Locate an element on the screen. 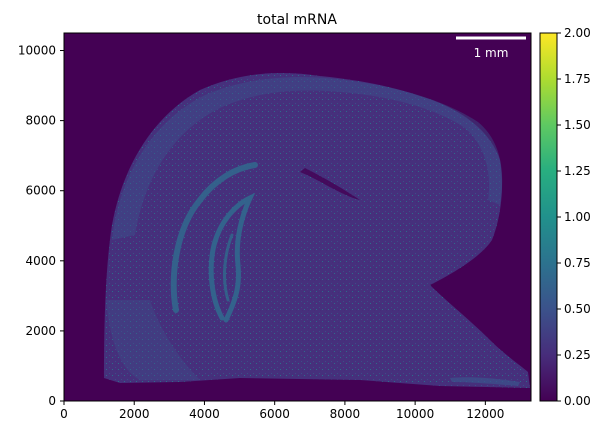 The image size is (604, 439). chart-title: total mRNA is located at coordinates (297, 20).